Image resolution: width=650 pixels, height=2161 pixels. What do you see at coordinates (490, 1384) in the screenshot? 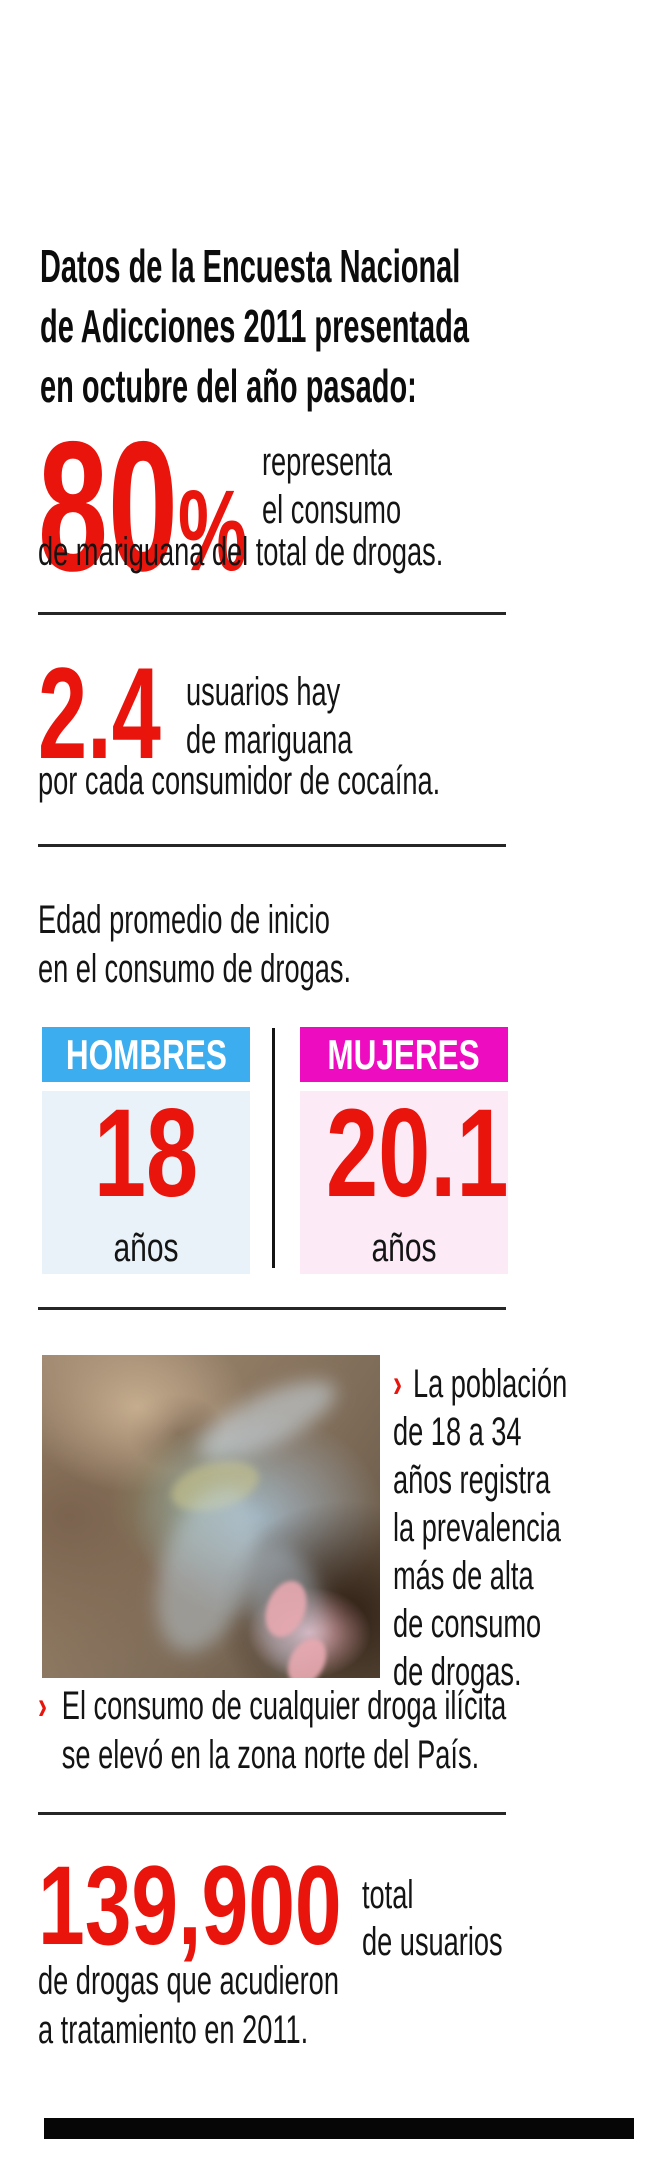
I see `bullet-poblacion-line1: La población` at bounding box center [490, 1384].